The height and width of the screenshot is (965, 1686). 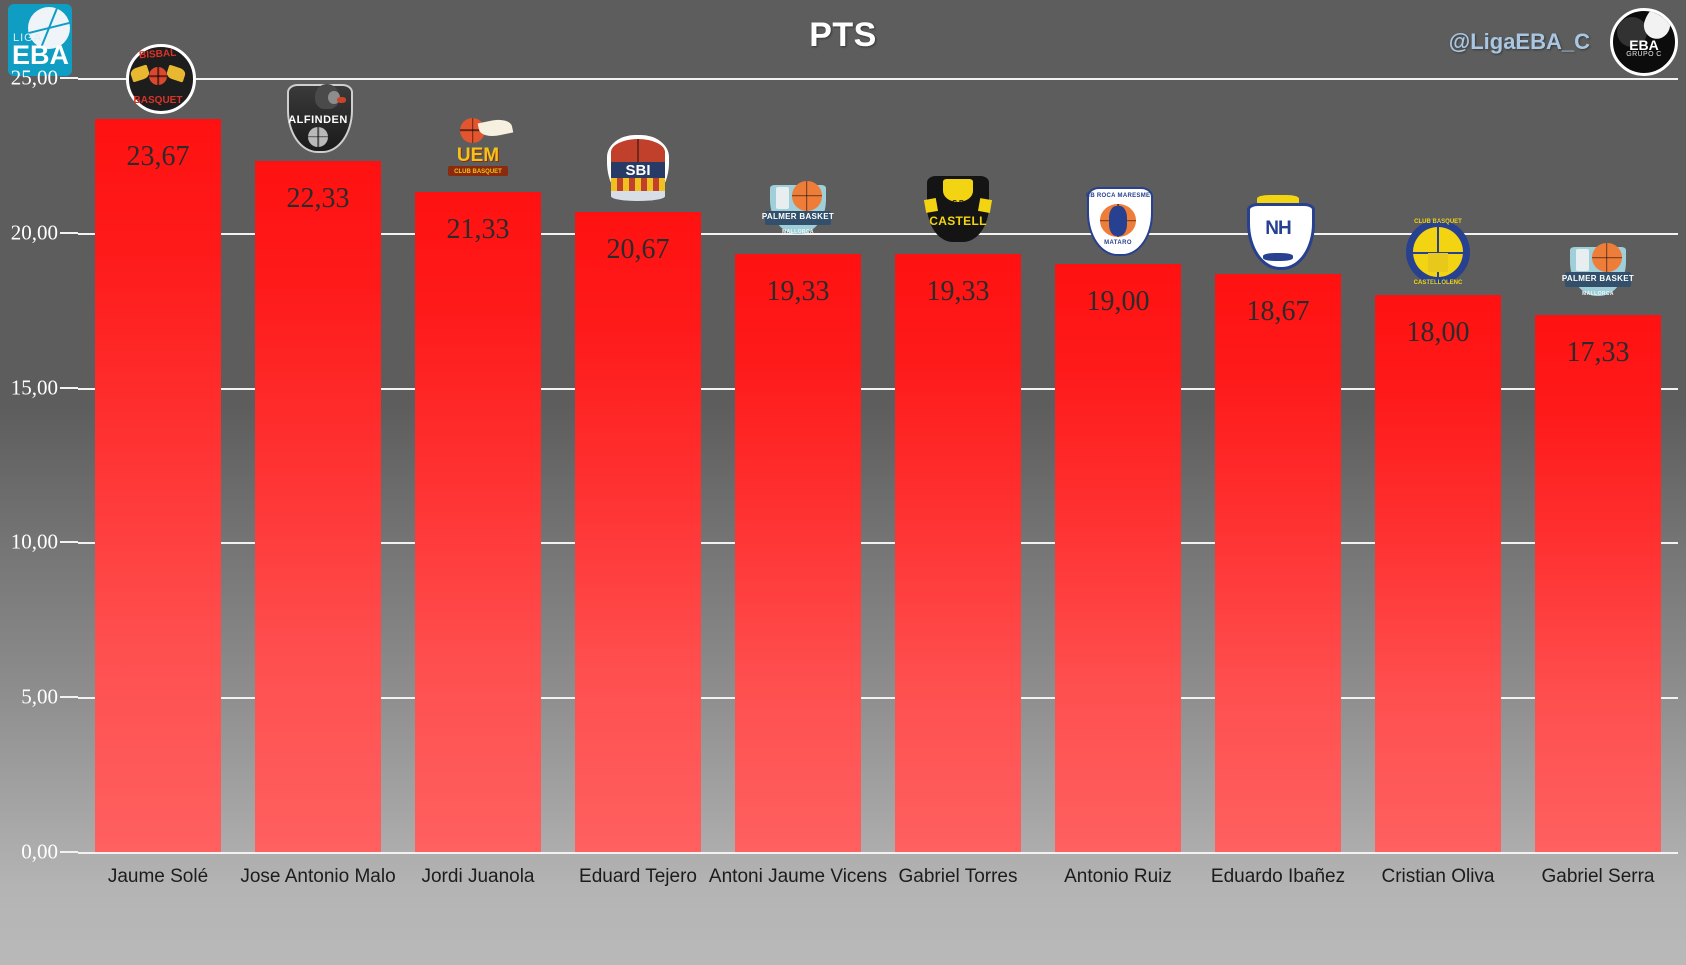 What do you see at coordinates (958, 876) in the screenshot?
I see `x-axis-label: Gabriel Torres` at bounding box center [958, 876].